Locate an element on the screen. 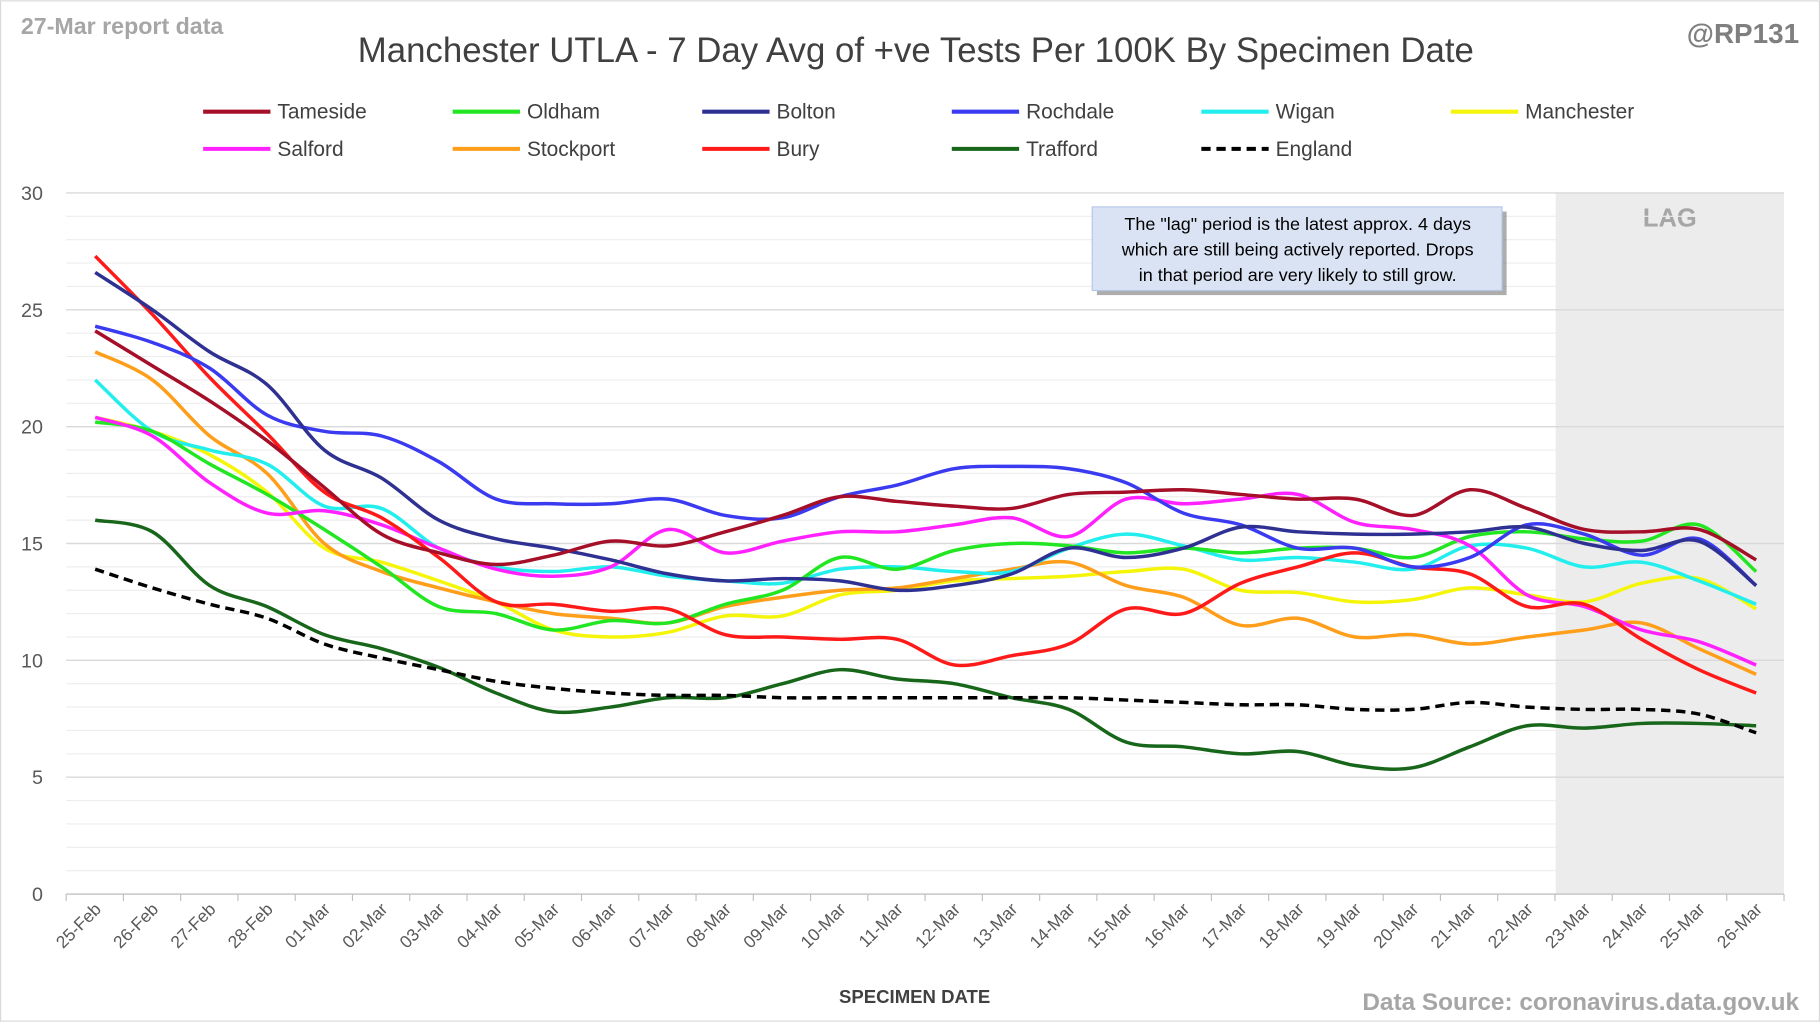 The width and height of the screenshot is (1820, 1022). legend-label: Tameside is located at coordinates (321, 112).